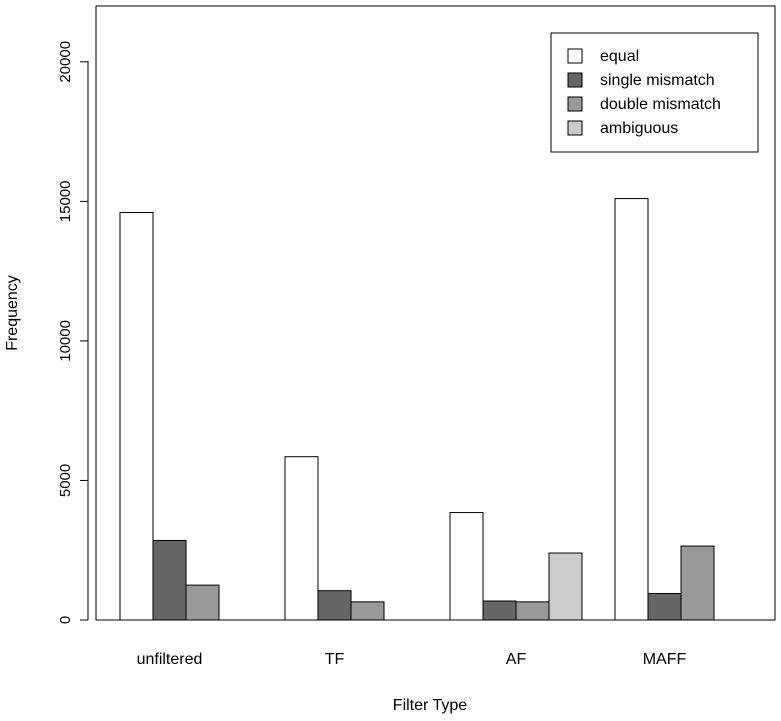 Image resolution: width=781 pixels, height=721 pixels. Describe the element at coordinates (532, 611) in the screenshot. I see `bar-af-double-mismatch` at that location.